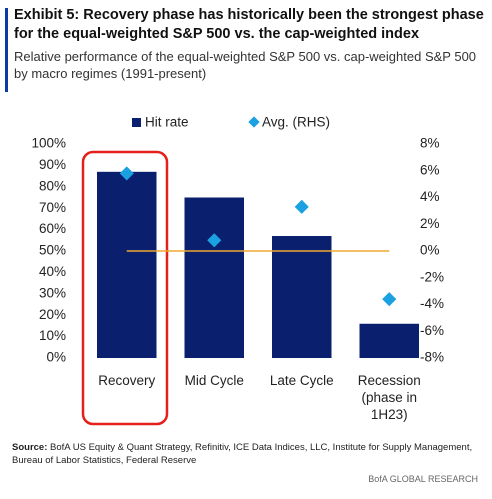  I want to click on y2-tick-label: 2%, so click(430, 223).